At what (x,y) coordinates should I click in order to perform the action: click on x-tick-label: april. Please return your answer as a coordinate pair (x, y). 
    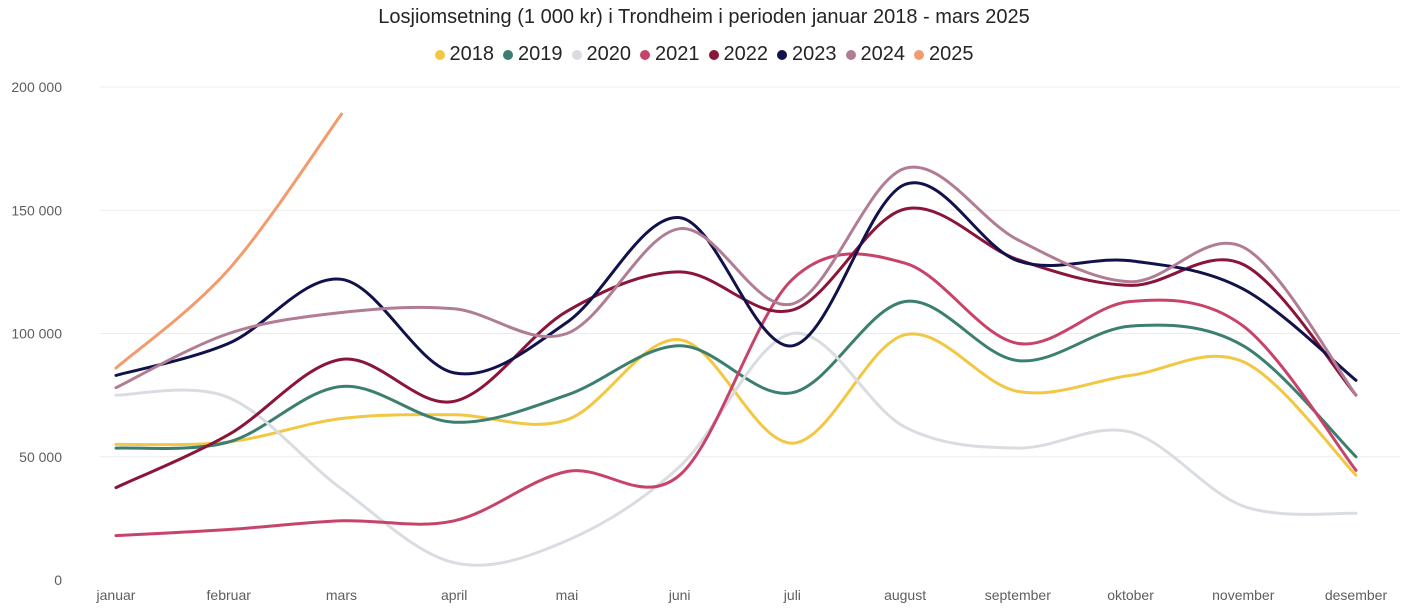
    Looking at the image, I should click on (454, 595).